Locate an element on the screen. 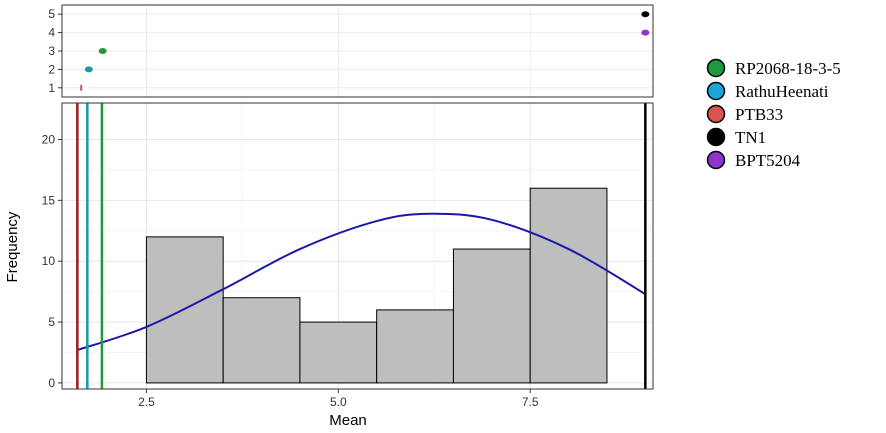 This screenshot has width=886, height=433. rank-panel-y-tick-label: 4 is located at coordinates (51, 33).